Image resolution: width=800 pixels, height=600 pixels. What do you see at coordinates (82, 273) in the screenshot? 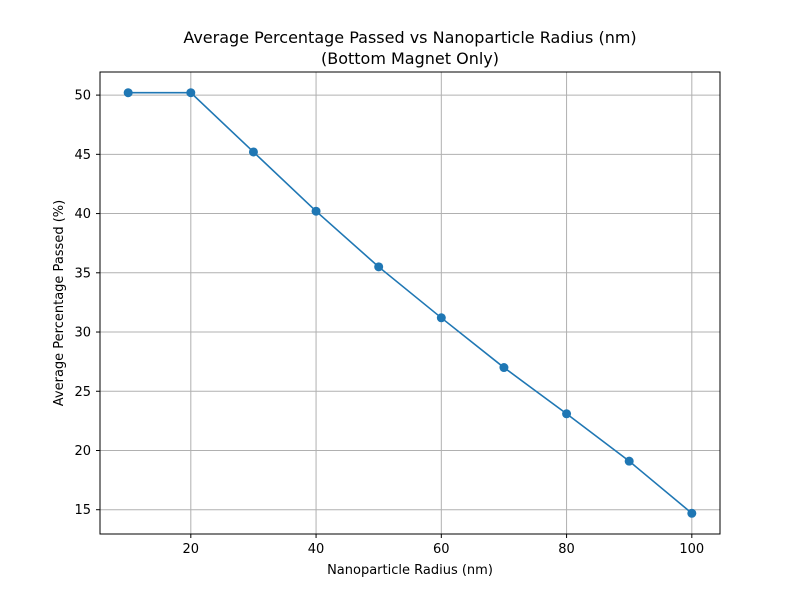
I see `y-tick-label: 35` at bounding box center [82, 273].